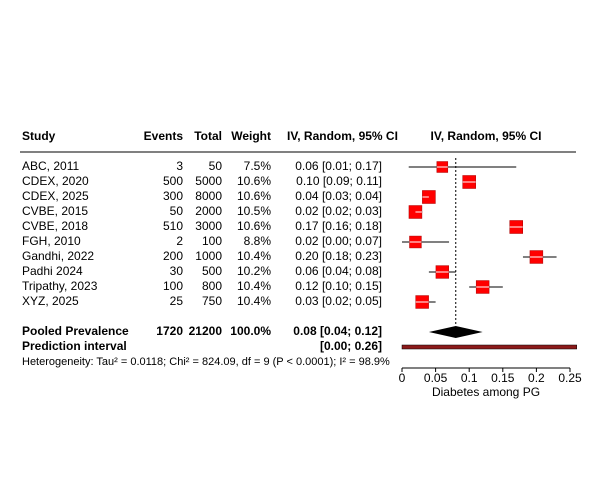  What do you see at coordinates (212, 271) in the screenshot?
I see `total: 500` at bounding box center [212, 271].